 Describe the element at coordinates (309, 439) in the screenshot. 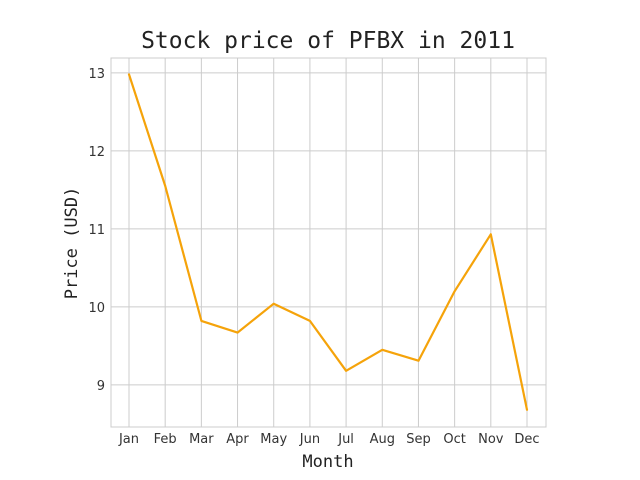

I see `x-tick-label: Jun` at that location.